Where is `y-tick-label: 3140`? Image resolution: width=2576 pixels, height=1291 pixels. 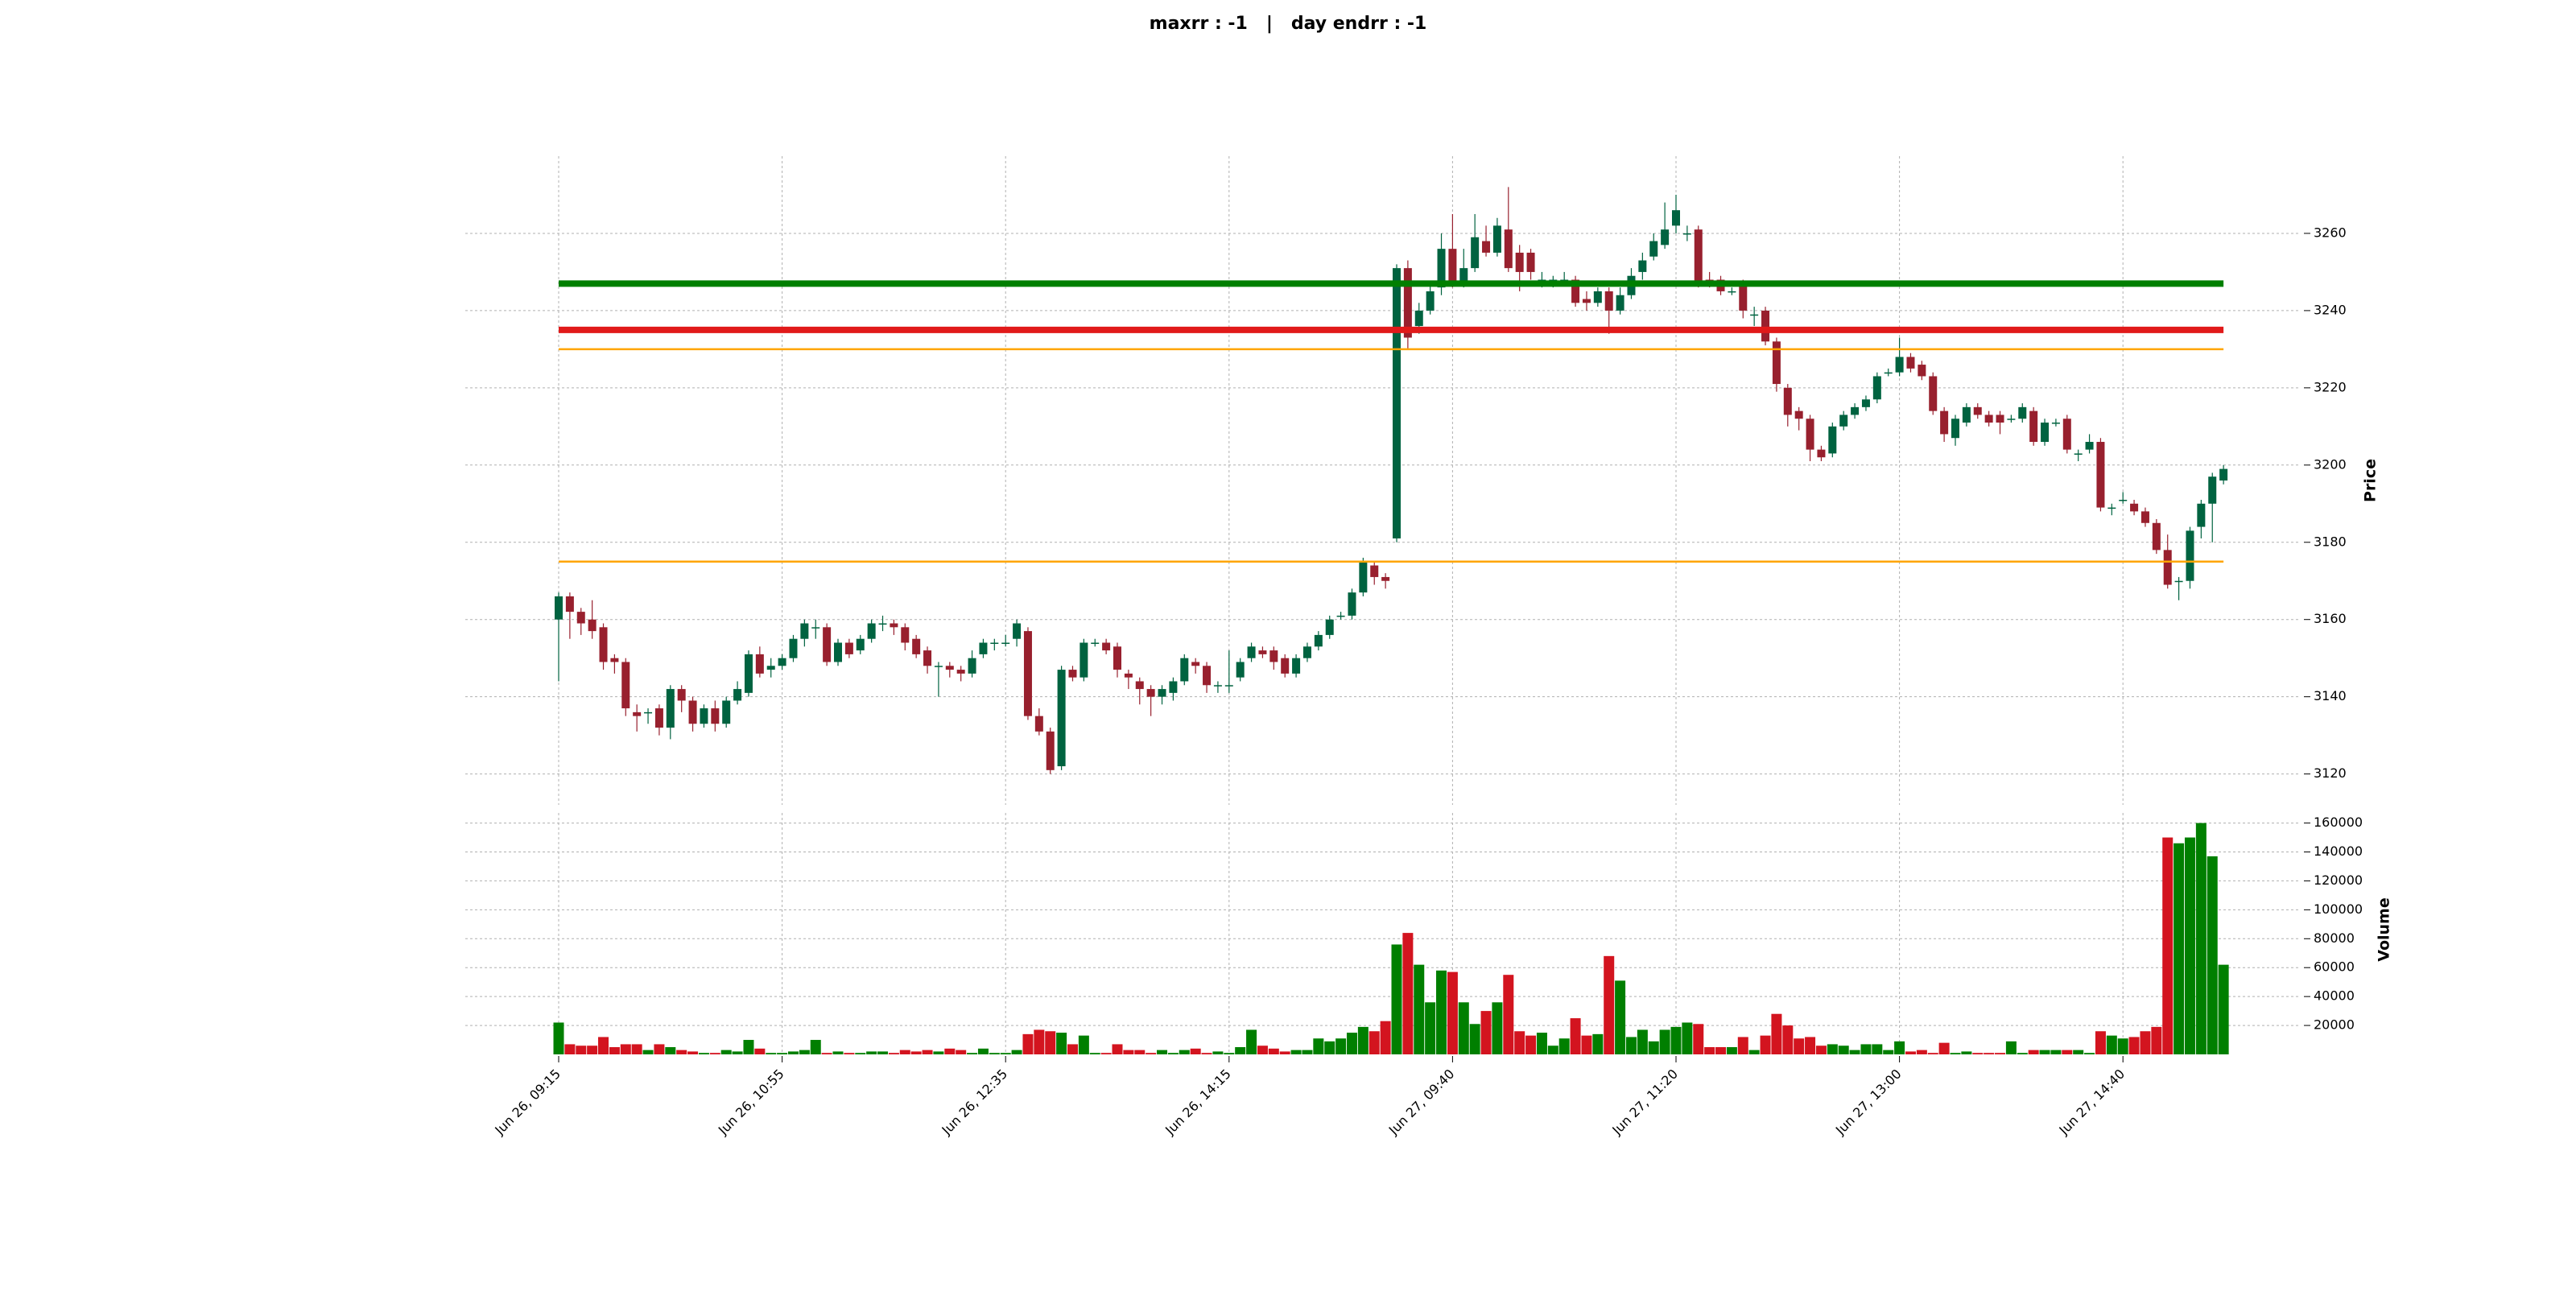
y-tick-label: 3140 is located at coordinates (2330, 695).